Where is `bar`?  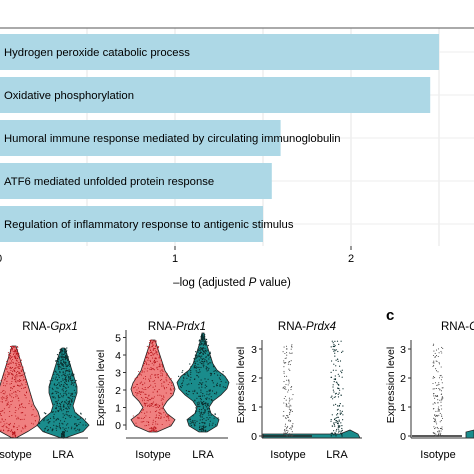 bar is located at coordinates (131, 224).